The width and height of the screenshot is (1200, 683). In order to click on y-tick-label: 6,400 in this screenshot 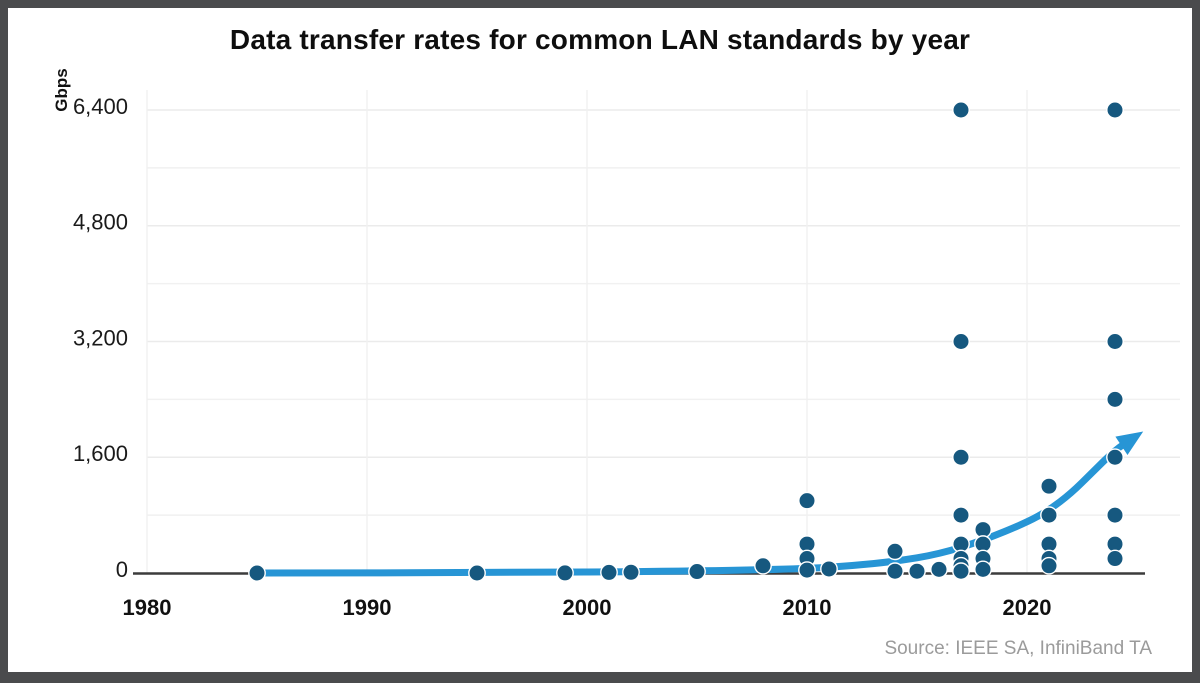, I will do `click(100, 106)`.